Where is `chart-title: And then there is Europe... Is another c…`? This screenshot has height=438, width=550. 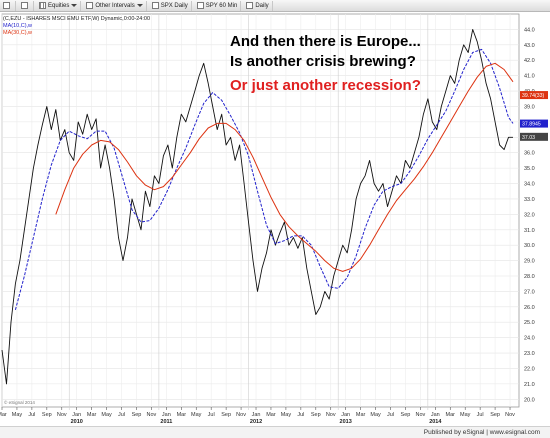
chart-title: And then there is Europe... Is another c… is located at coordinates (325, 51).